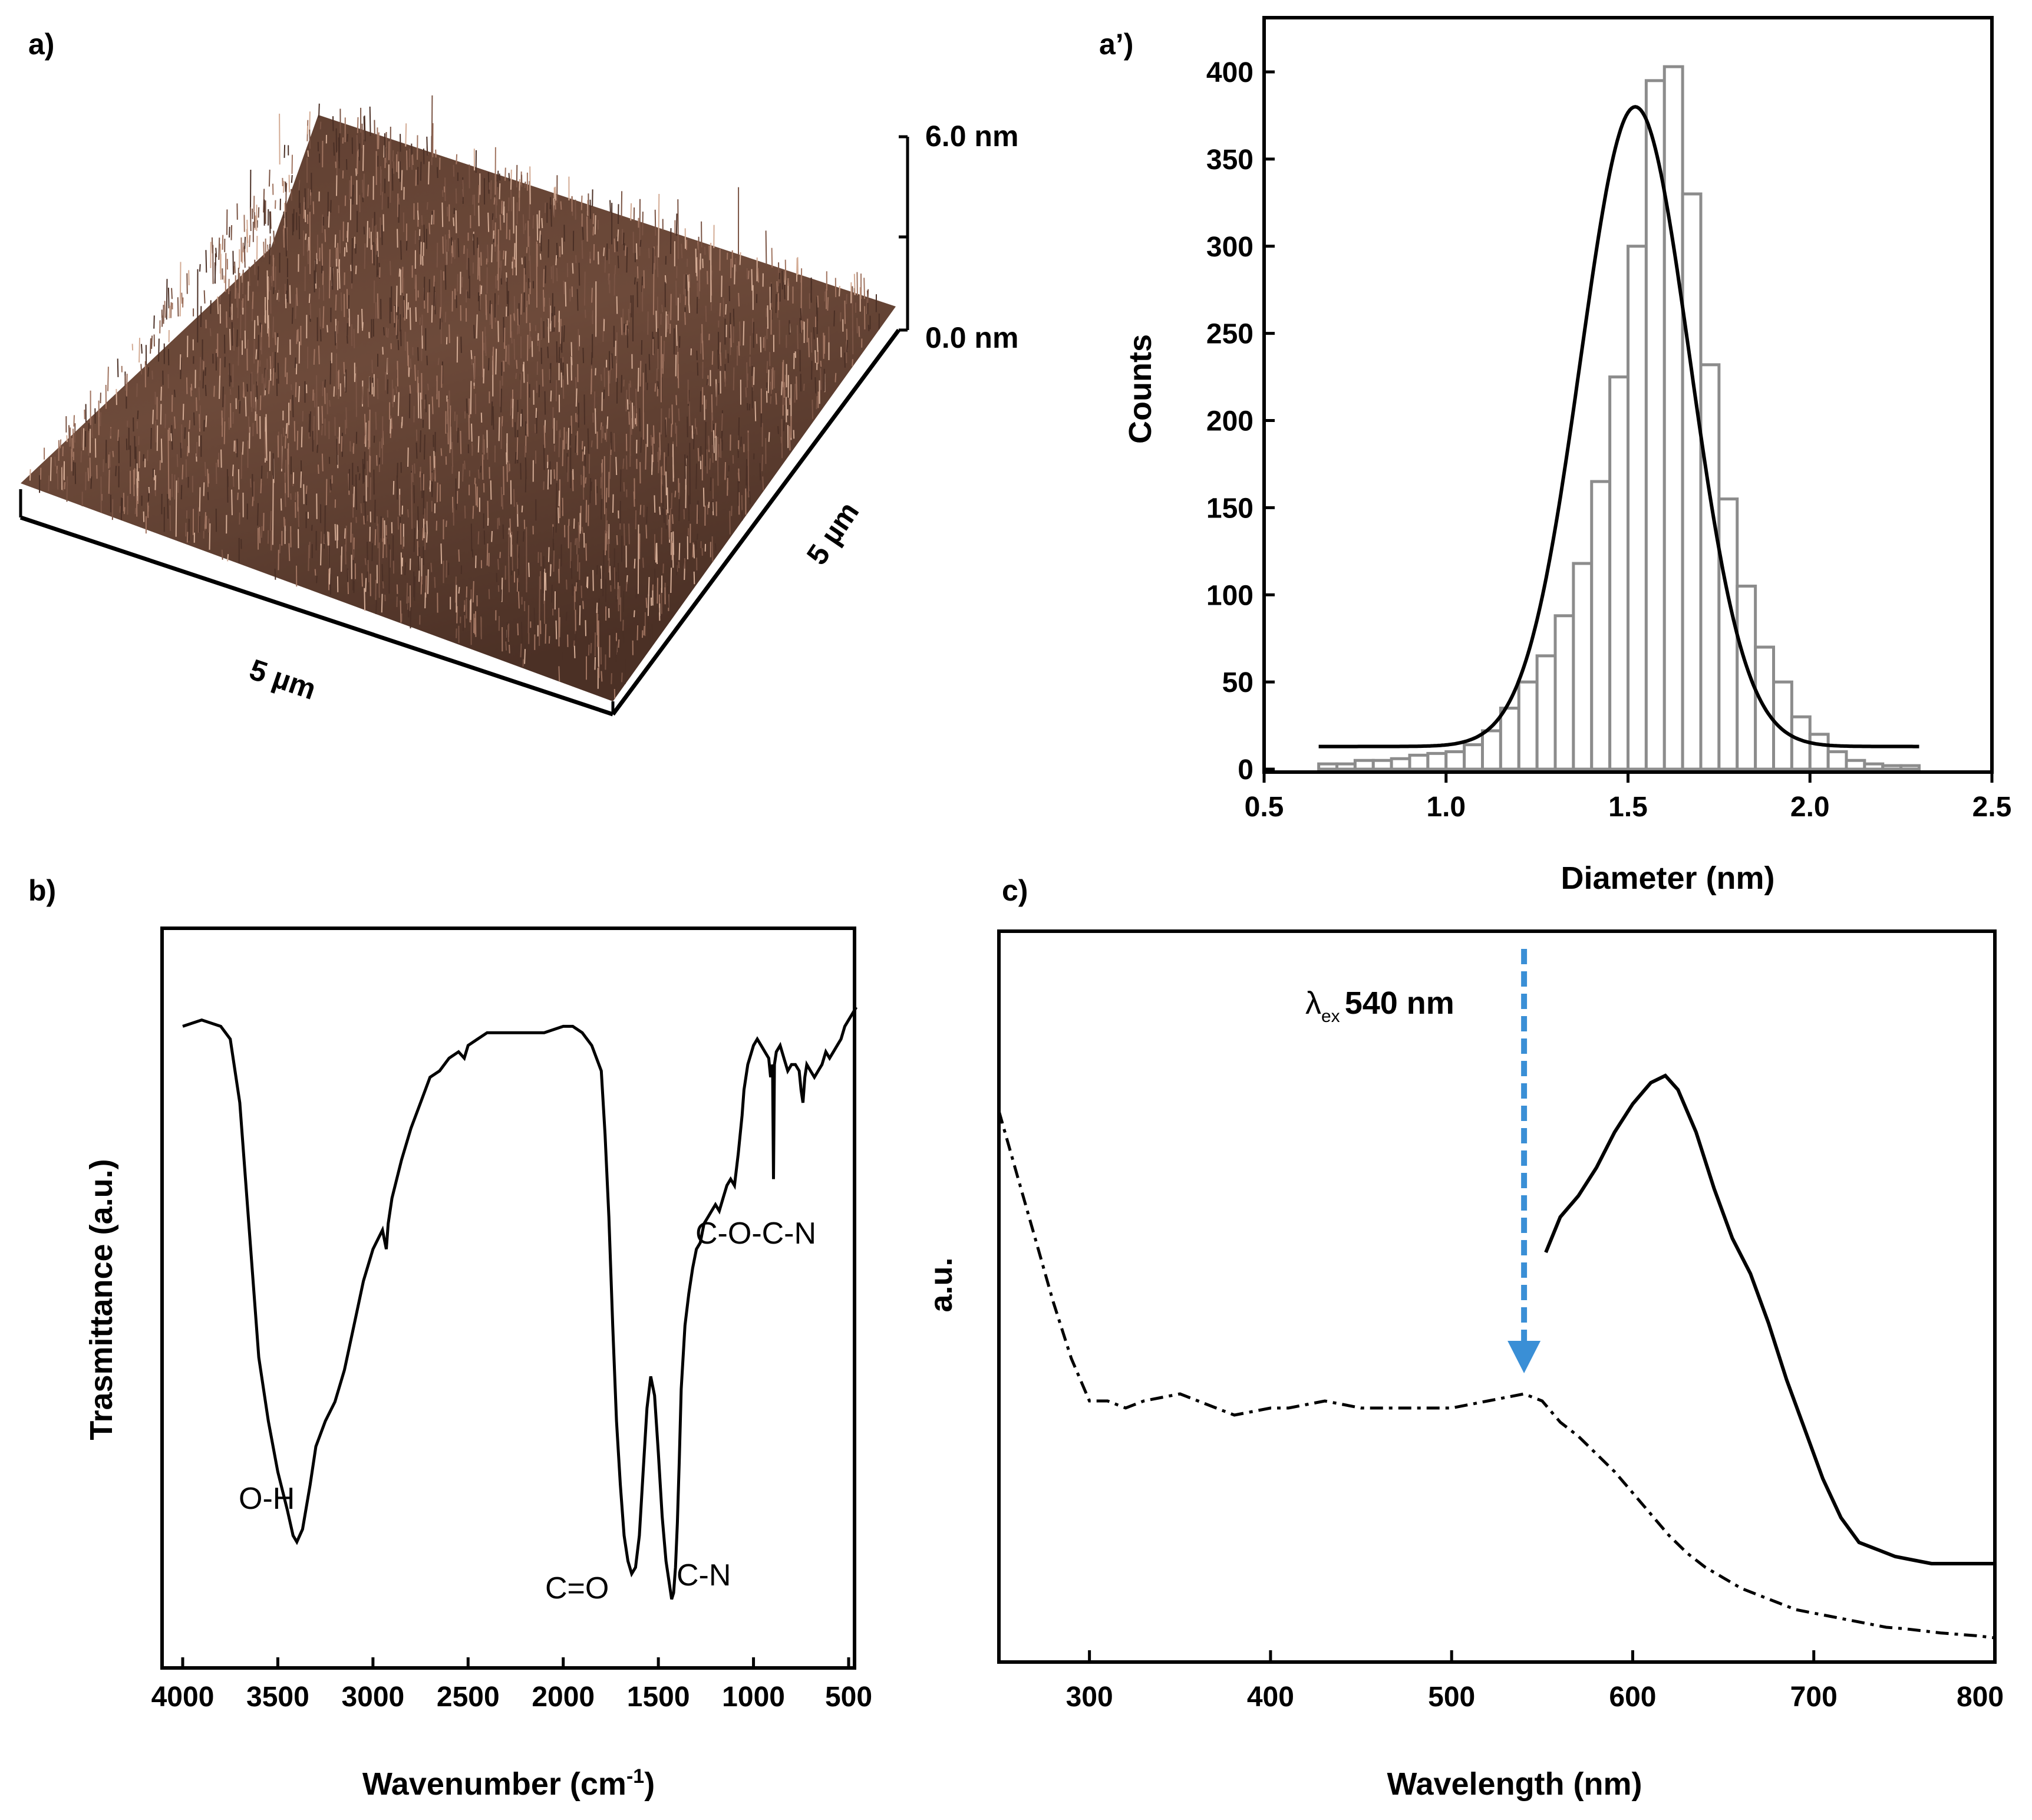  Describe the element at coordinates (41, 44) in the screenshot. I see `panel-a-label: a)` at that location.